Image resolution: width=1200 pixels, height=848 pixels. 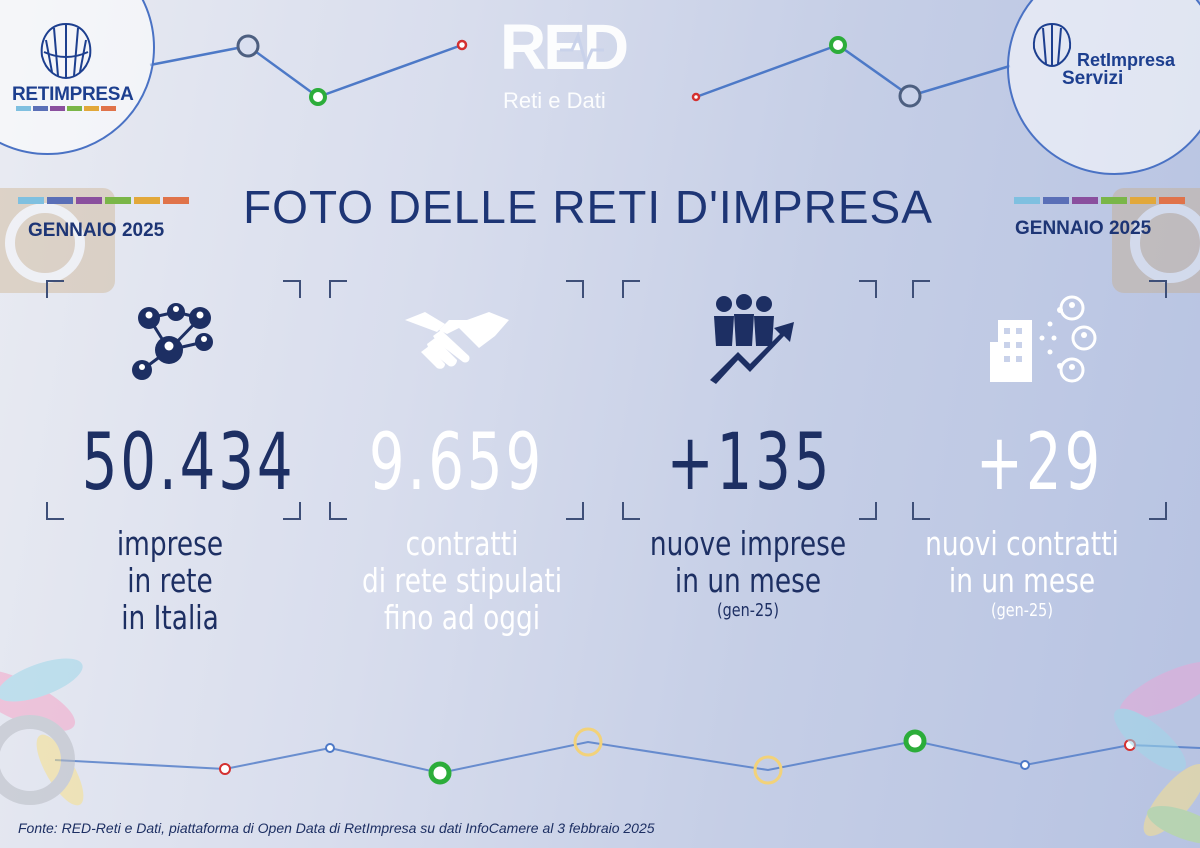 I want to click on stat-value-imprese: 50.434, so click(x=188, y=463).